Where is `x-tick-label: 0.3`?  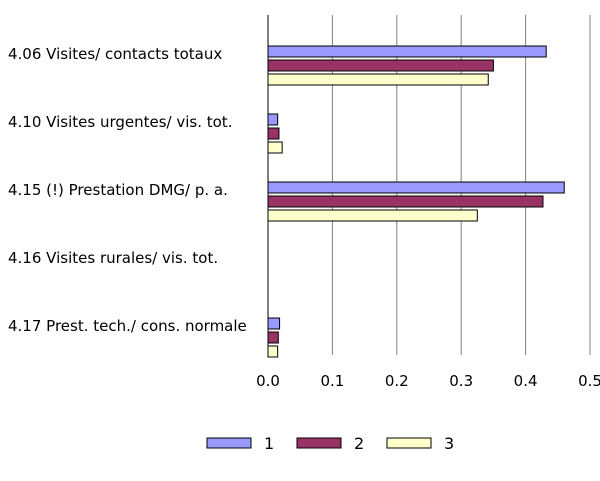
x-tick-label: 0.3 is located at coordinates (461, 381).